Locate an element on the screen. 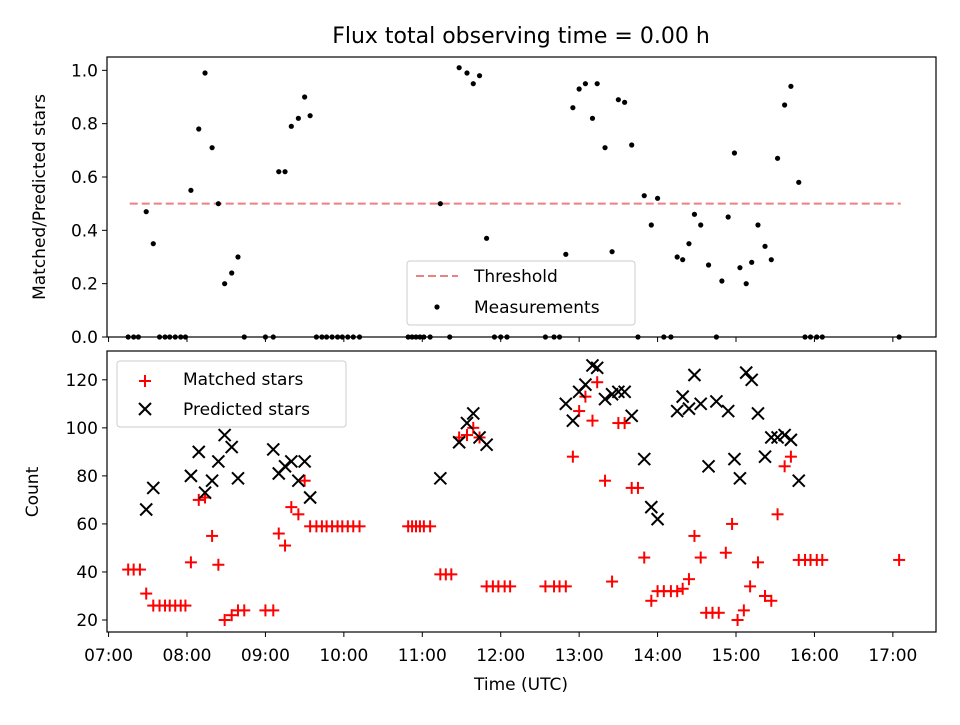 The width and height of the screenshot is (960, 725). predicted-legend-marker is located at coordinates (145, 409).